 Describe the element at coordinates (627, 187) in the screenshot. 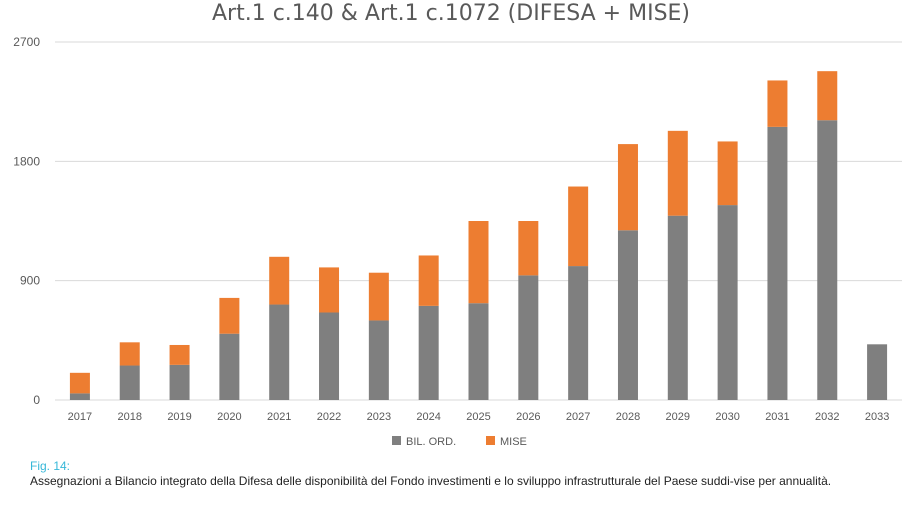

I see `bar-mise-2028` at that location.